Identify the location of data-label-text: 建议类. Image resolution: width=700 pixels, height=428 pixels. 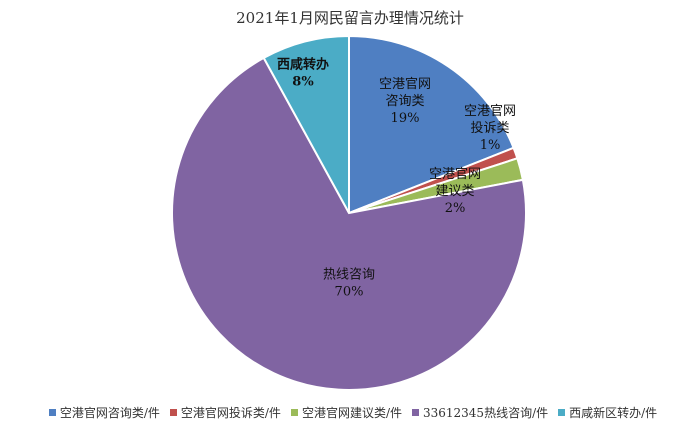
(454, 191).